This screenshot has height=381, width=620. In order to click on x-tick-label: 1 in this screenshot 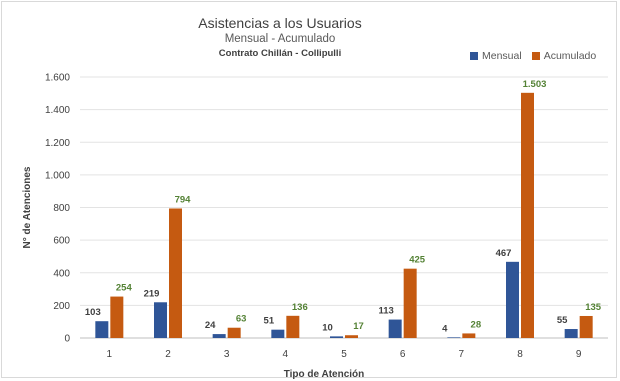, I will do `click(110, 354)`.